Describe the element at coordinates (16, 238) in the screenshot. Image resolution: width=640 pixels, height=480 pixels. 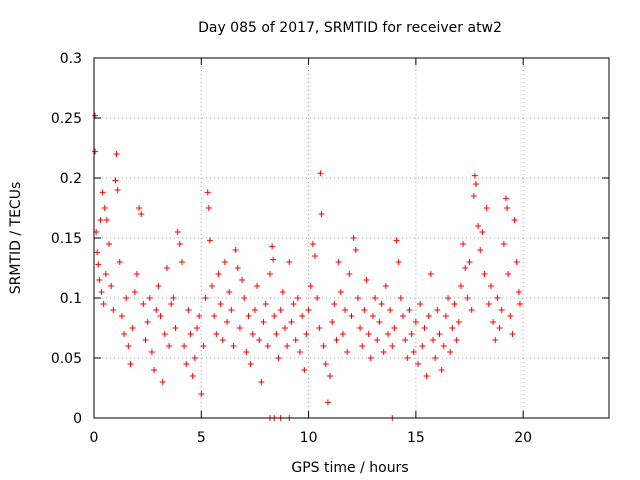
I see `y-axis-label: SRMTID / TECUs` at that location.